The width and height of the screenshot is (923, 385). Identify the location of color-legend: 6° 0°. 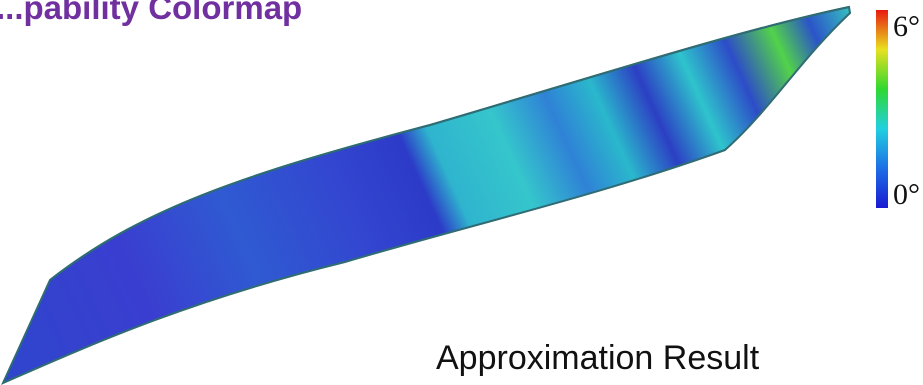
(899, 110).